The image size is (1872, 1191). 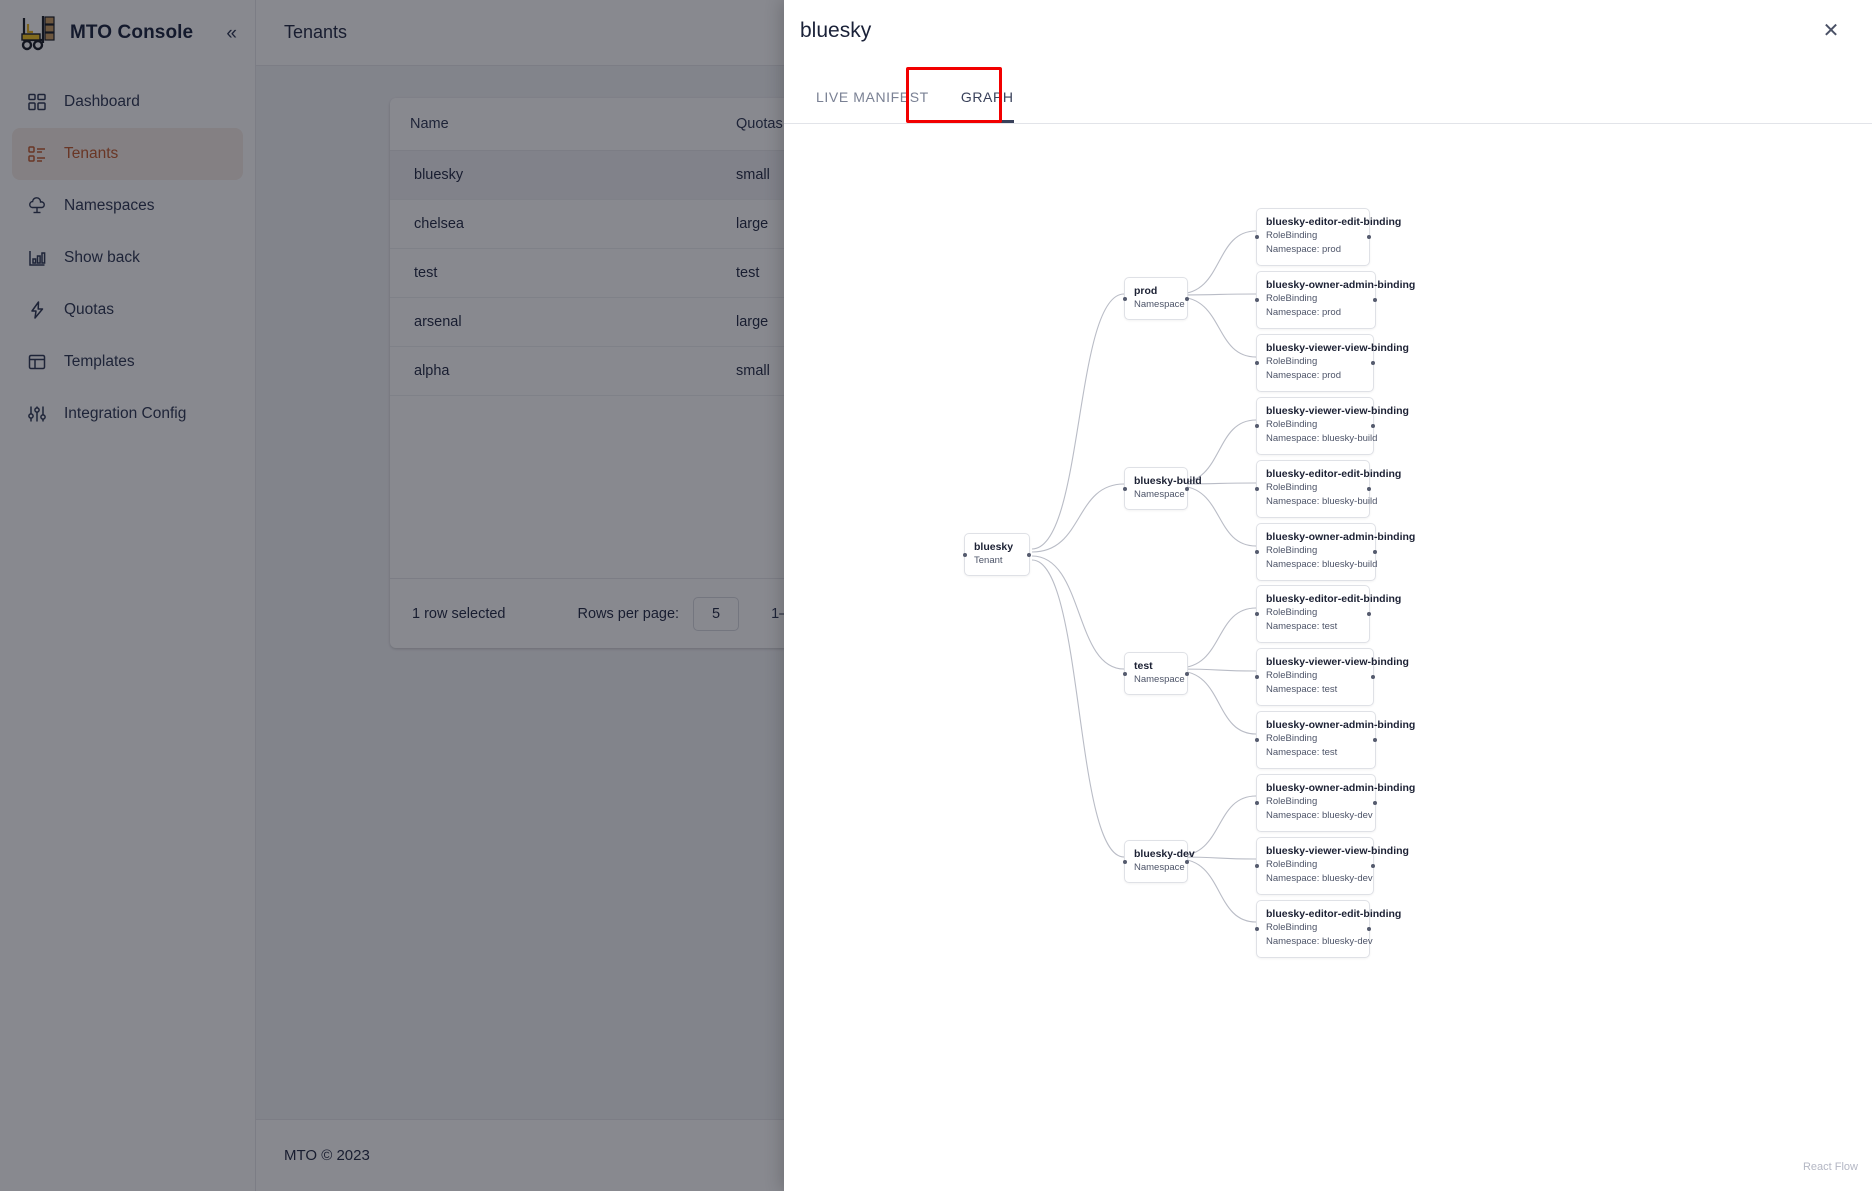 What do you see at coordinates (555, 224) in the screenshot?
I see `cell-name: chelsea` at bounding box center [555, 224].